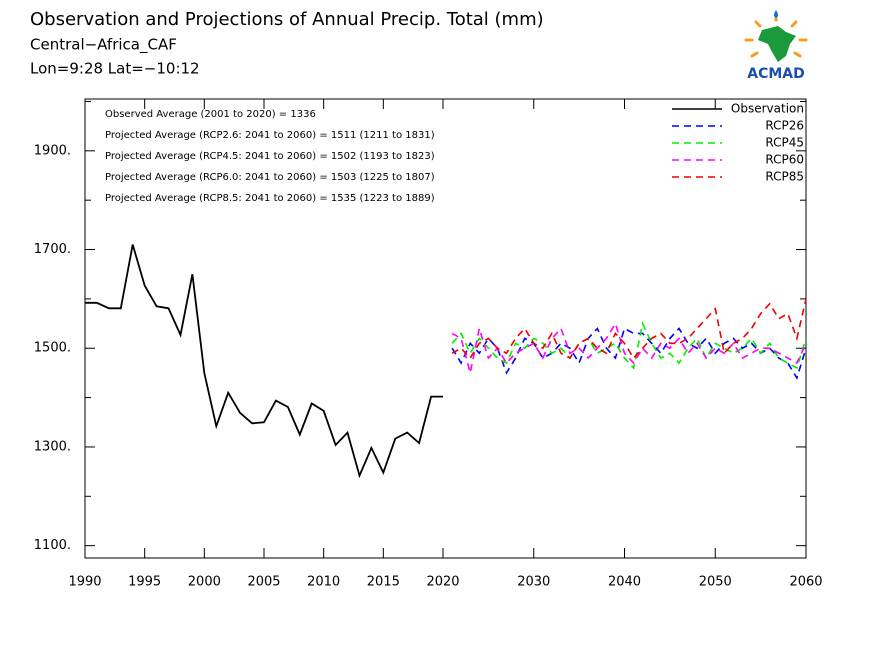  Describe the element at coordinates (805, 582) in the screenshot. I see `x-tick-label: 2060` at that location.